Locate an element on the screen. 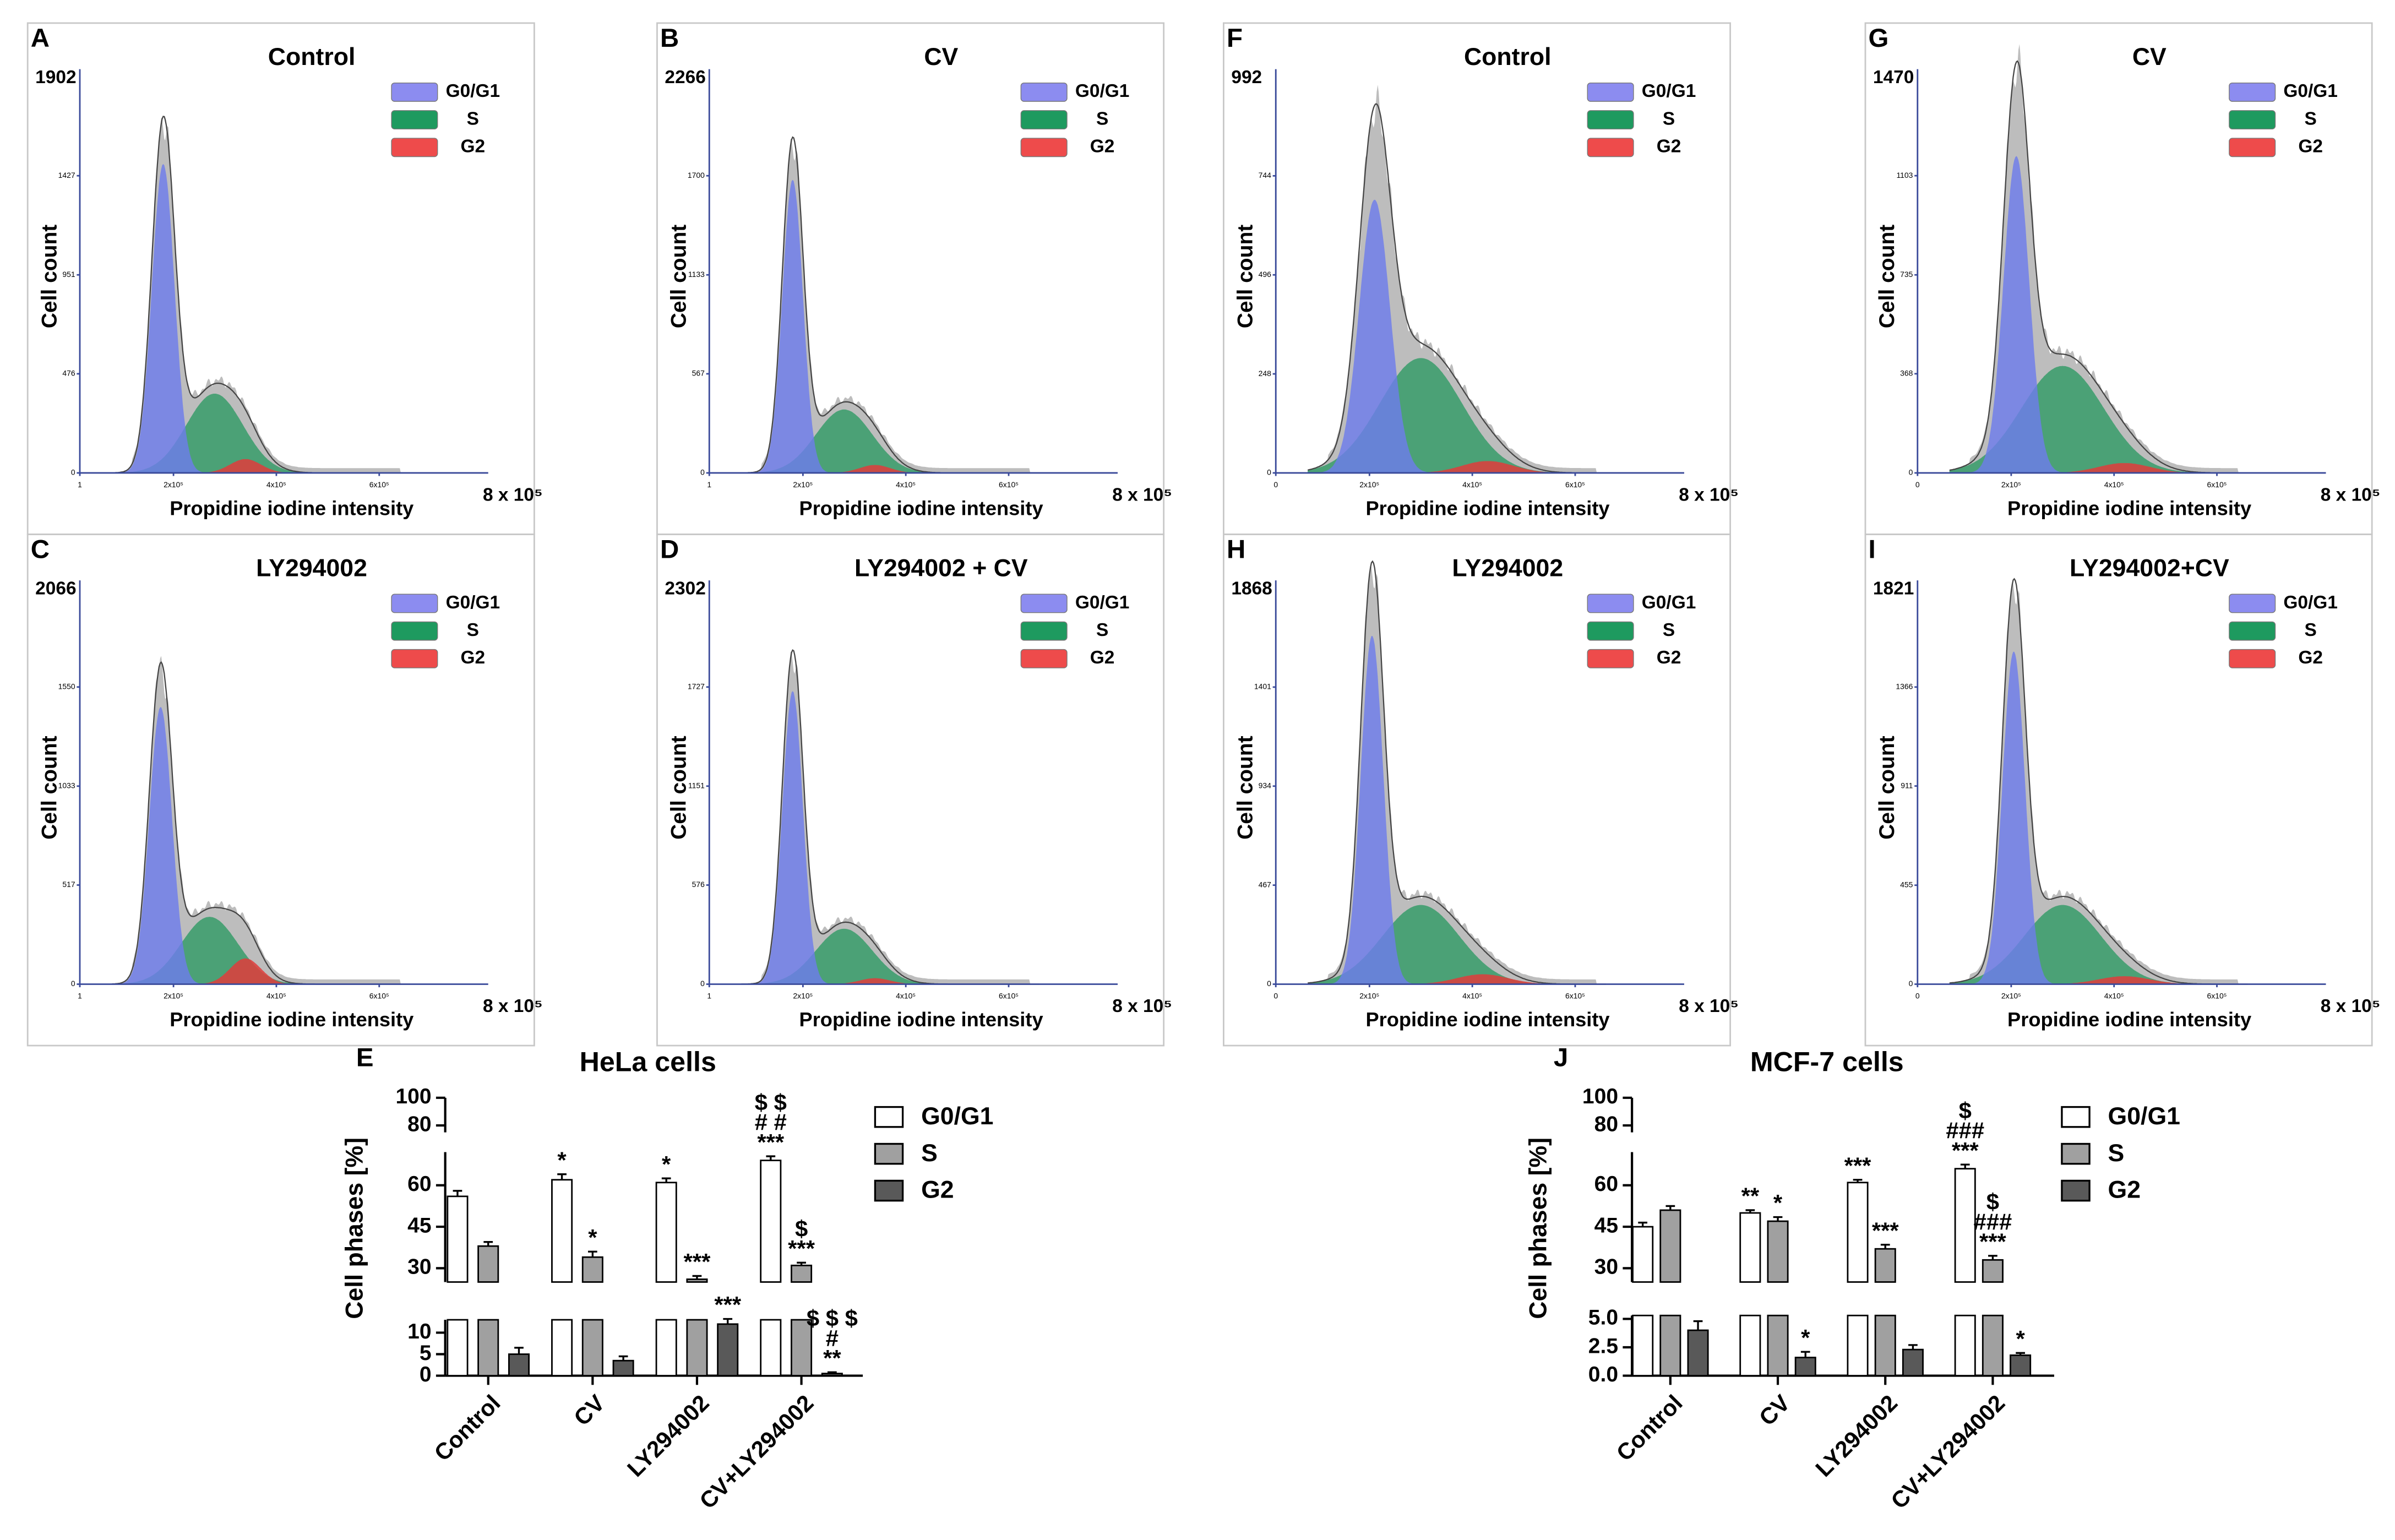 The width and height of the screenshot is (2395, 1540). x-tick-label: CV+LY294002 is located at coordinates (1948, 1452).